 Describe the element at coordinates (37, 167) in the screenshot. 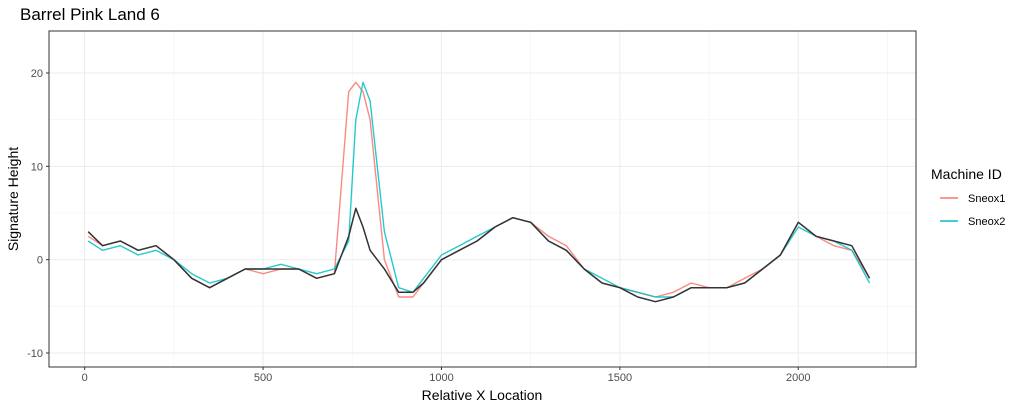

I see `y-tick-label: 10` at that location.